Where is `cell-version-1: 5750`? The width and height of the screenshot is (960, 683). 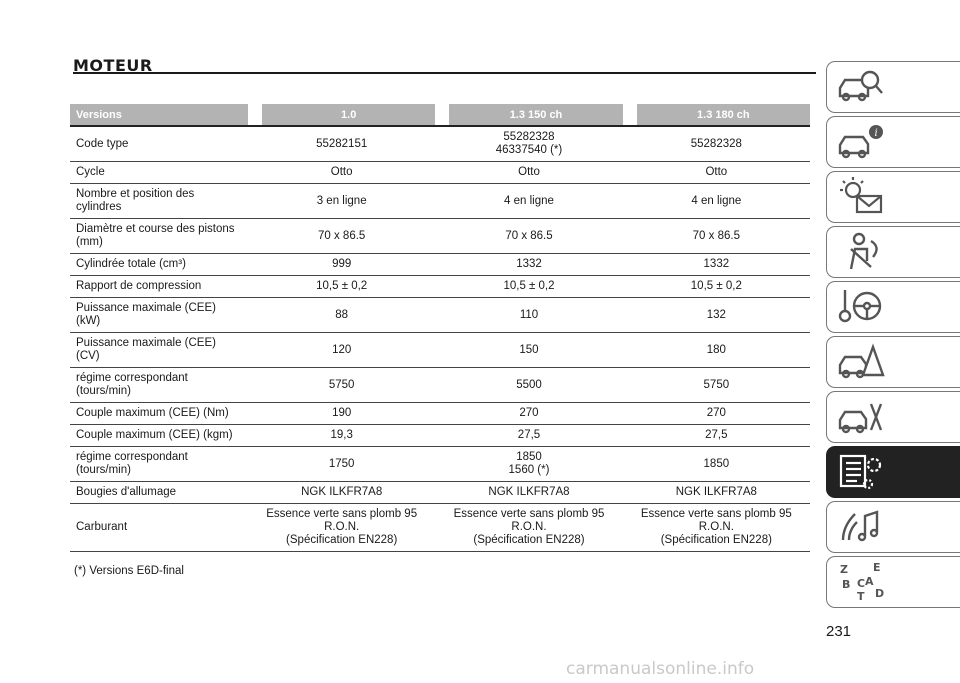 cell-version-1: 5750 is located at coordinates (342, 384).